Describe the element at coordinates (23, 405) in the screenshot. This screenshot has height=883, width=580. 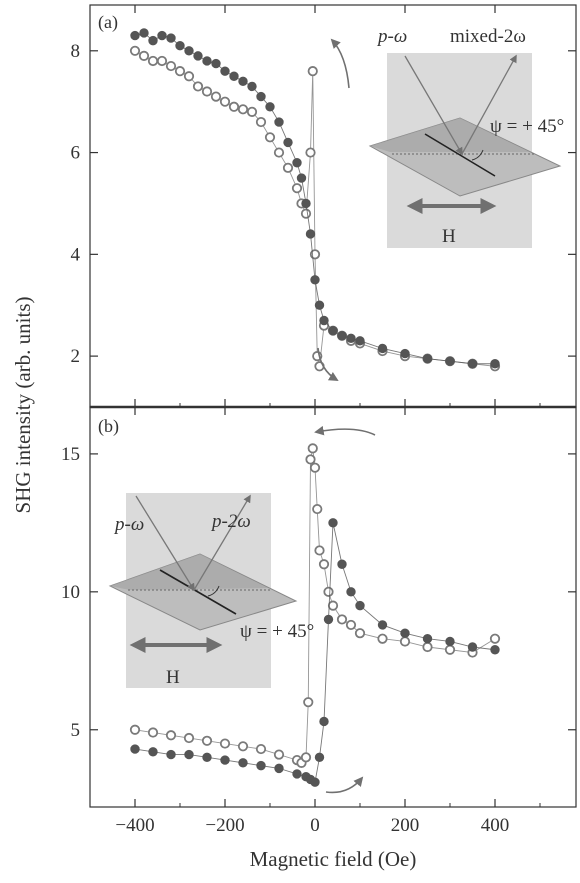
I see `y-axis-label: SHG intensity (arb. units)` at that location.